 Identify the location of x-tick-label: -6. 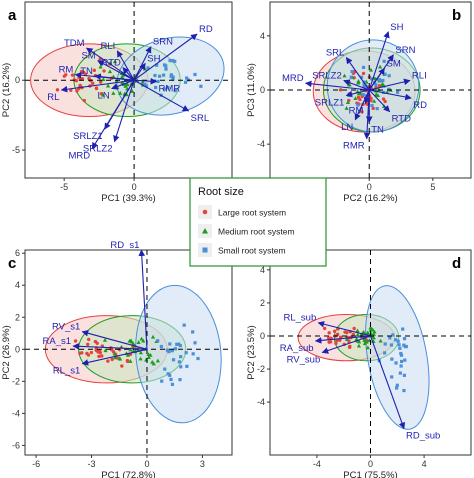
(36, 464).